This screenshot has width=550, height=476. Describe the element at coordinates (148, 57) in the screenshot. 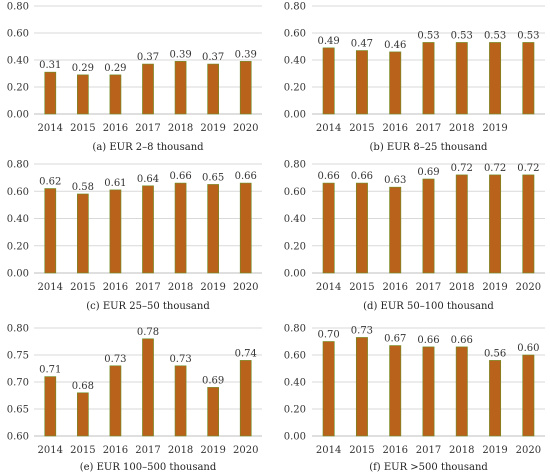

I see `data-label: 0.37` at that location.